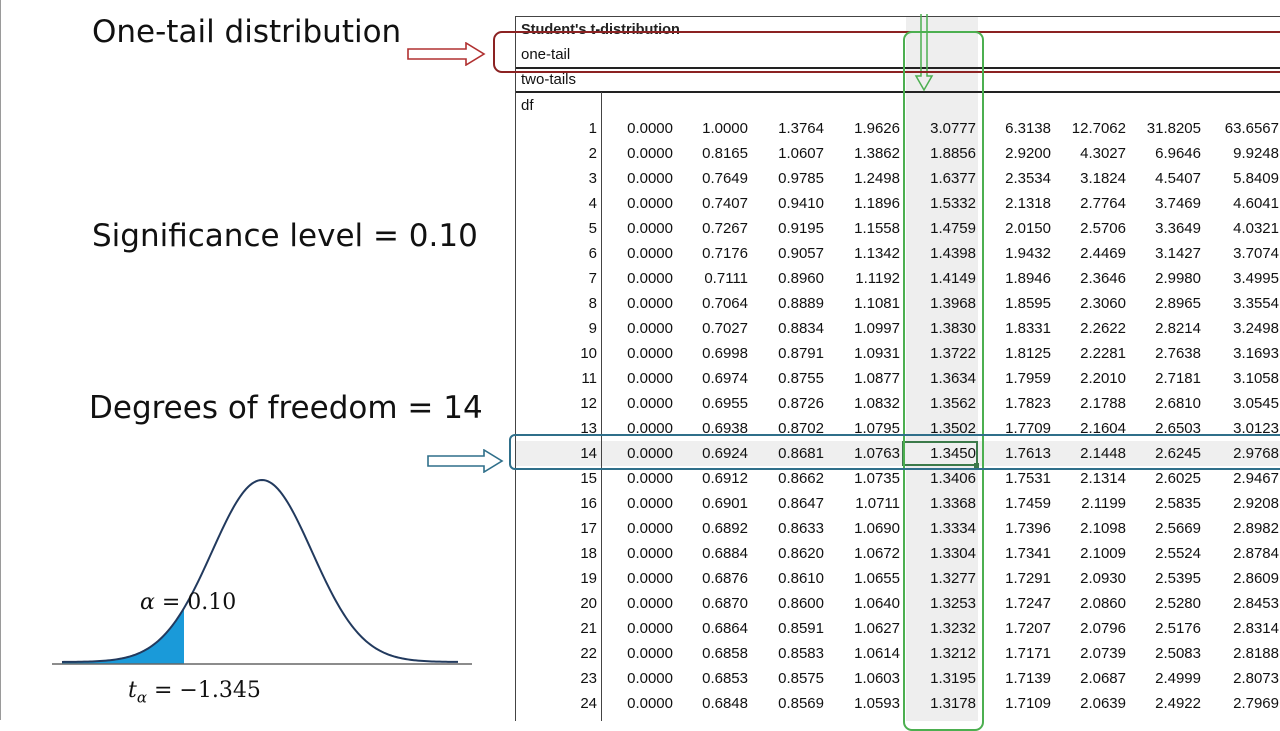  I want to click on table-cell: 1.7291, so click(1028, 578).